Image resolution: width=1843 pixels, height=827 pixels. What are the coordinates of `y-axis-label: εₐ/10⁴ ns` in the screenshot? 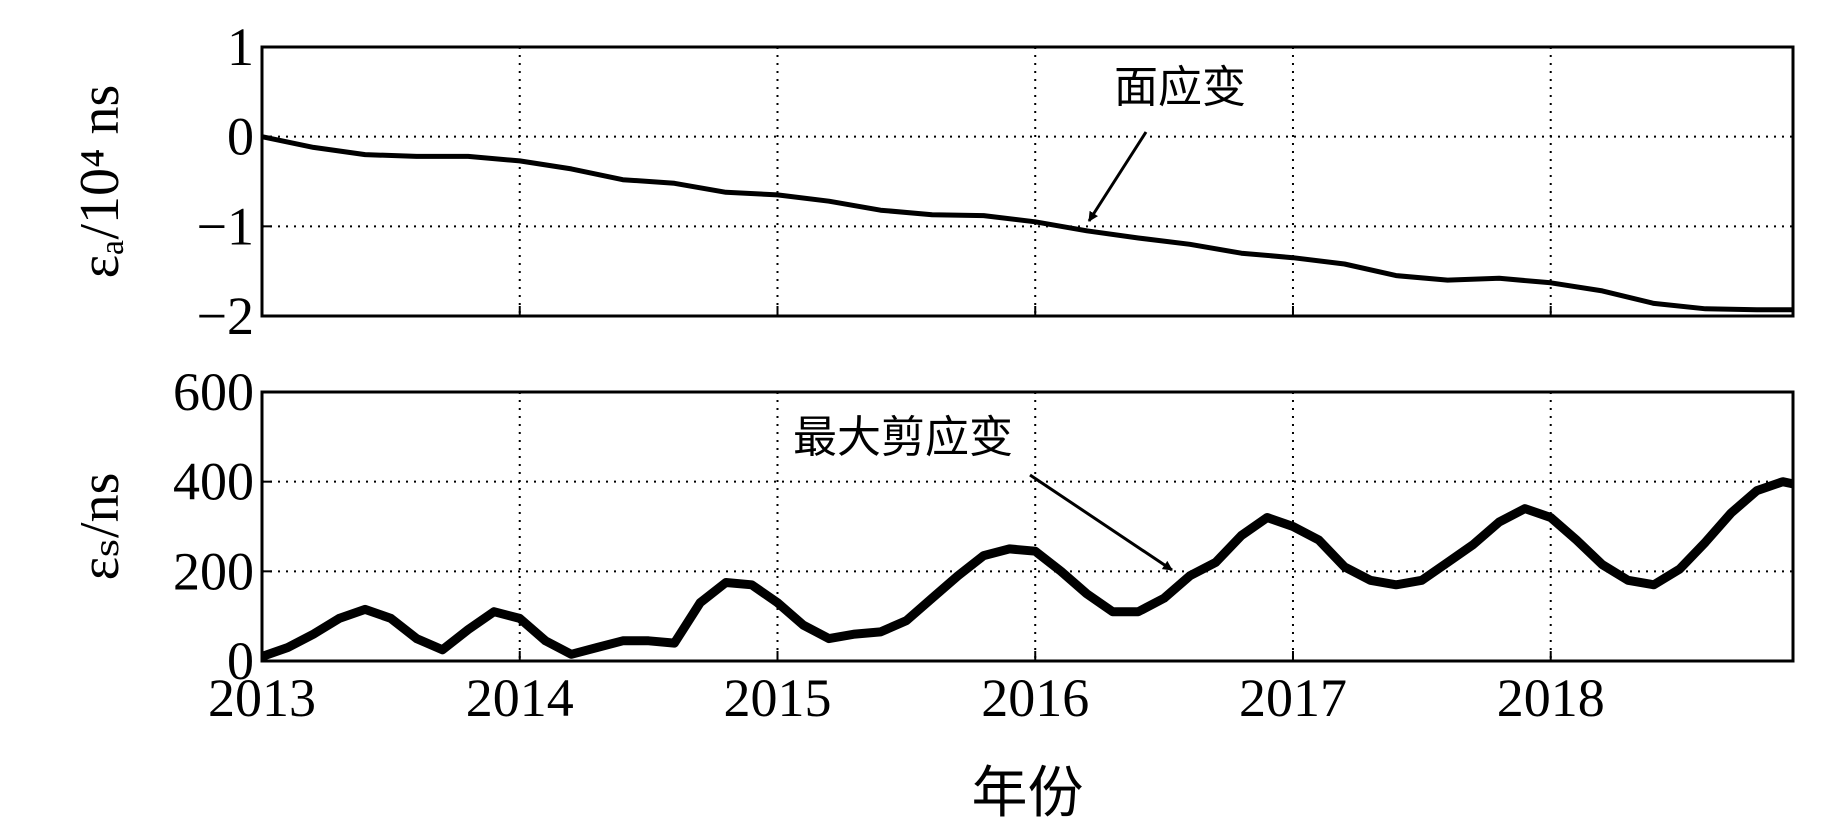 It's located at (100, 182).